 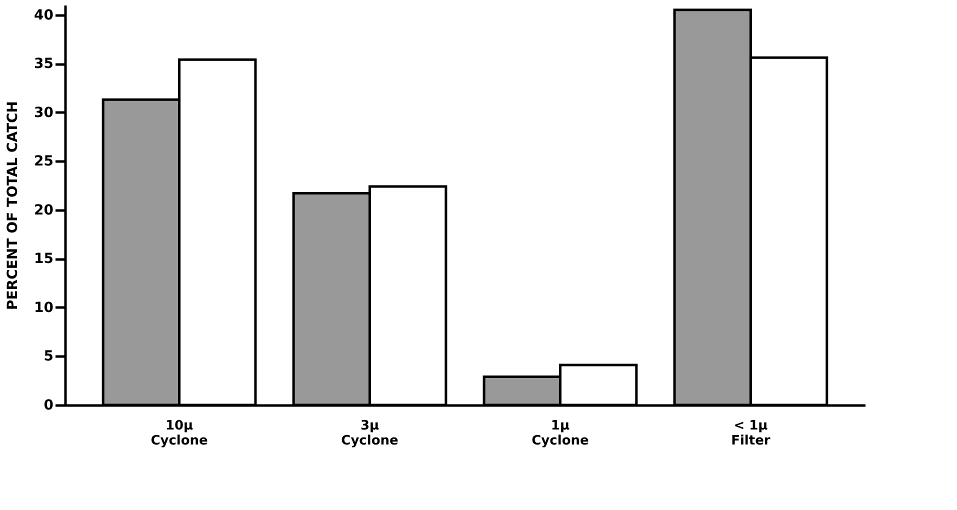 I want to click on y-tick-label: 25, so click(x=44, y=162).